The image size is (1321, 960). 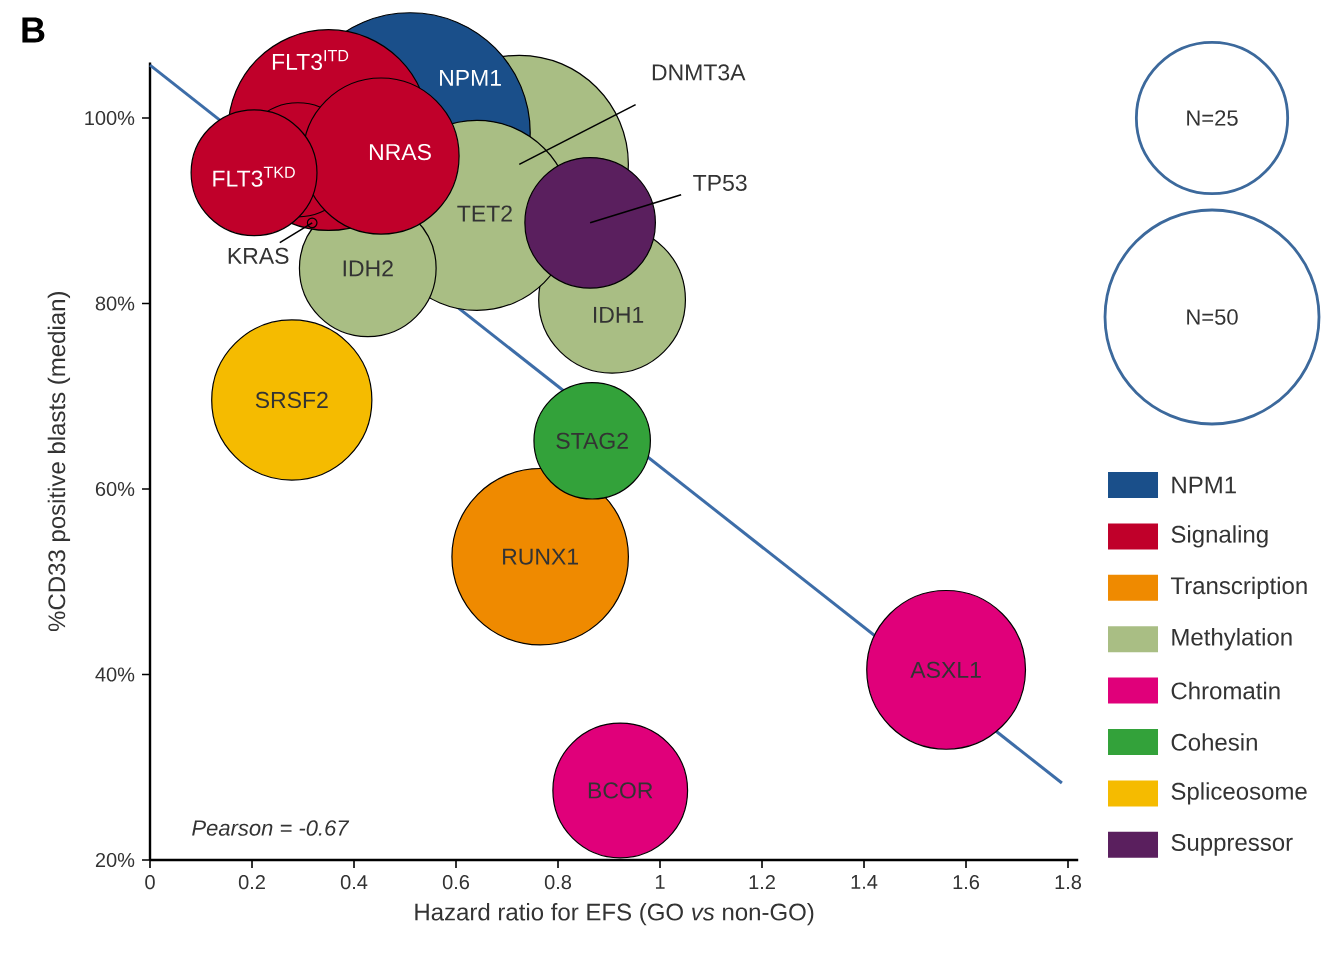 What do you see at coordinates (258, 255) in the screenshot?
I see `annotation: KRAS` at bounding box center [258, 255].